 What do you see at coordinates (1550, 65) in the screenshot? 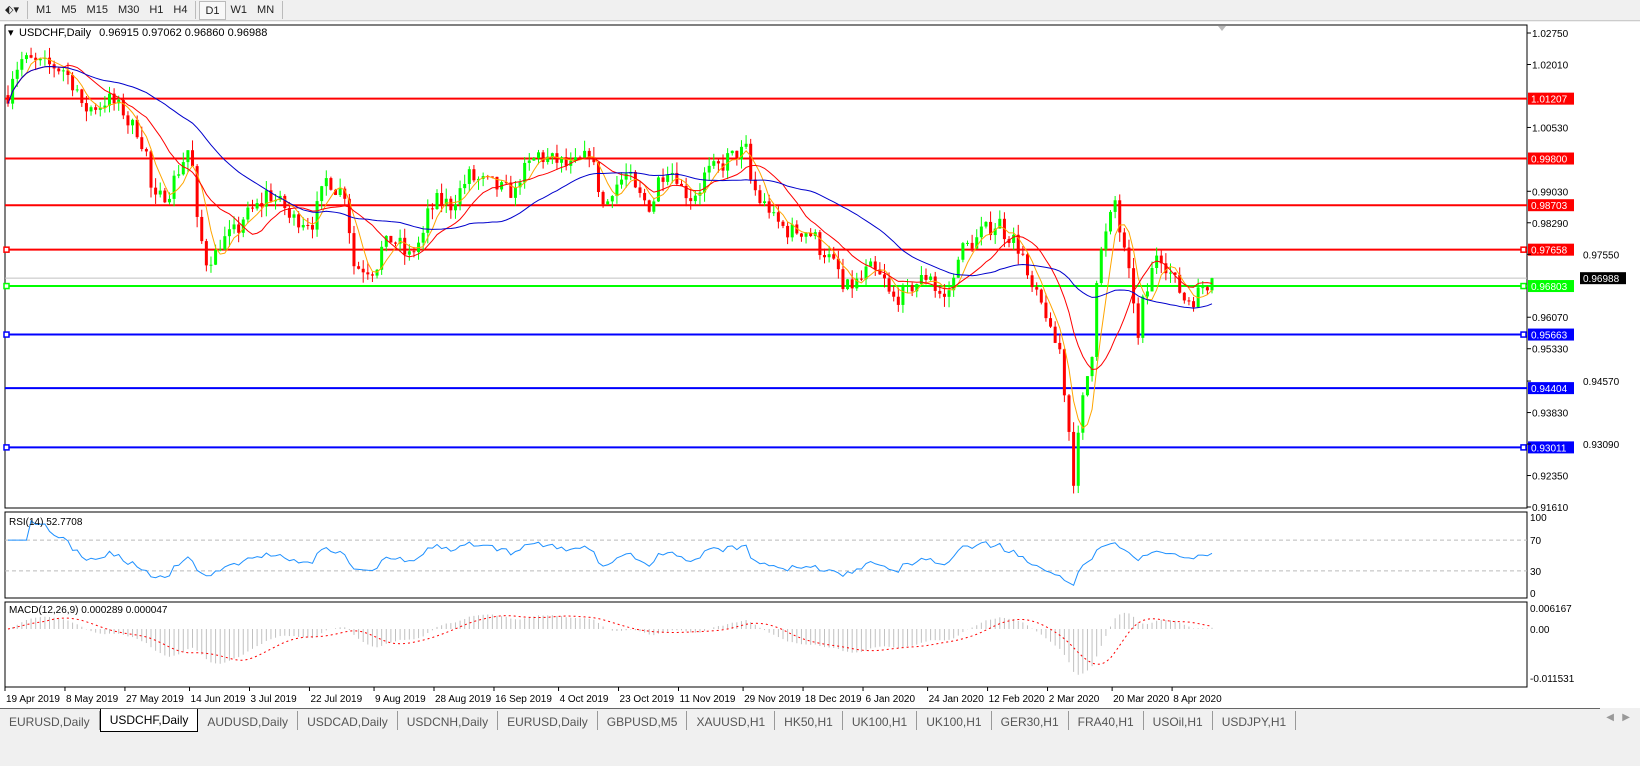
I see `price-tick-label: 1.02010` at bounding box center [1550, 65].